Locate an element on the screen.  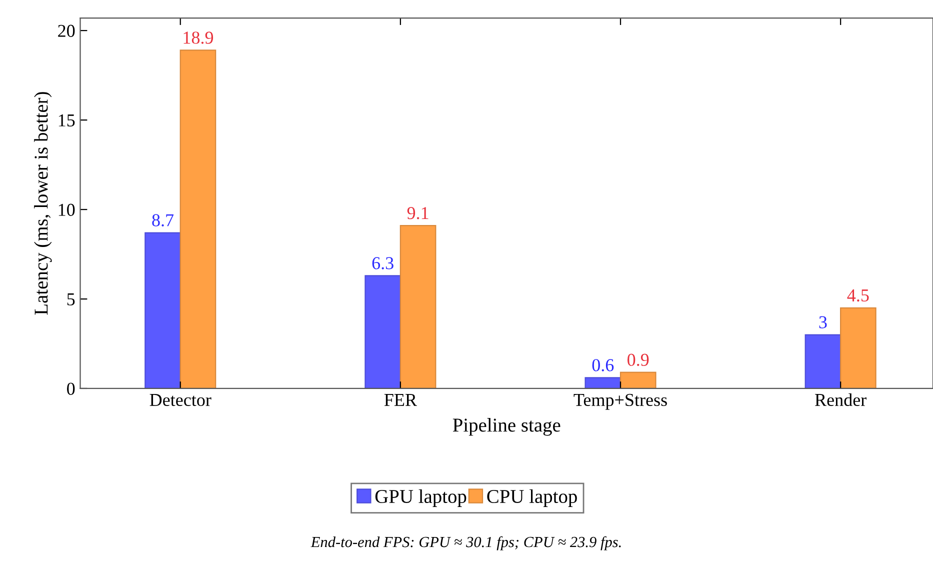
y-axis-title: Latency (ms, lower is better) is located at coordinates (43, 203).